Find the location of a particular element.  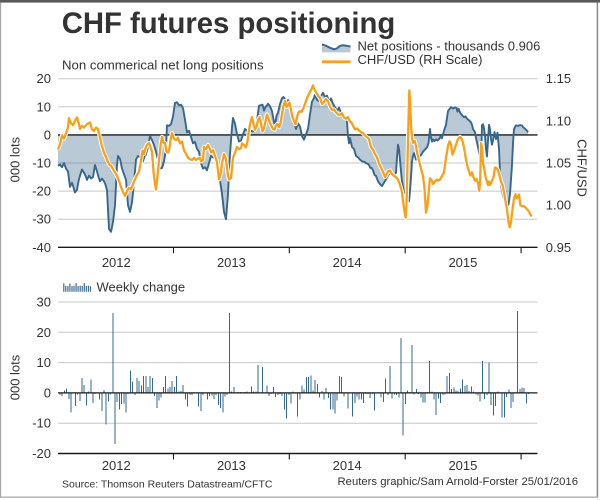

svg-text: 1.15 is located at coordinates (558, 78).